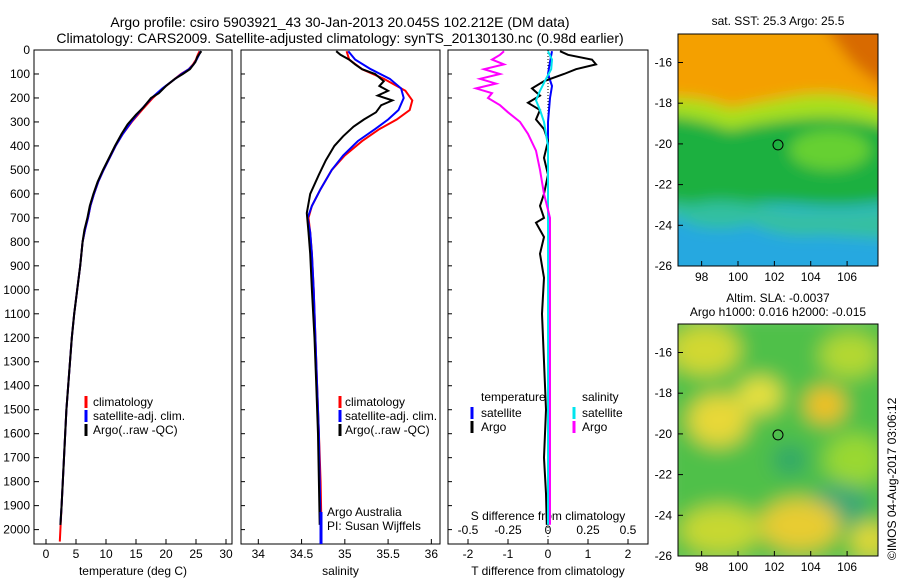 Image resolution: width=900 pixels, height=580 pixels. I want to click on y-tick-label: 1000, so click(16, 290).